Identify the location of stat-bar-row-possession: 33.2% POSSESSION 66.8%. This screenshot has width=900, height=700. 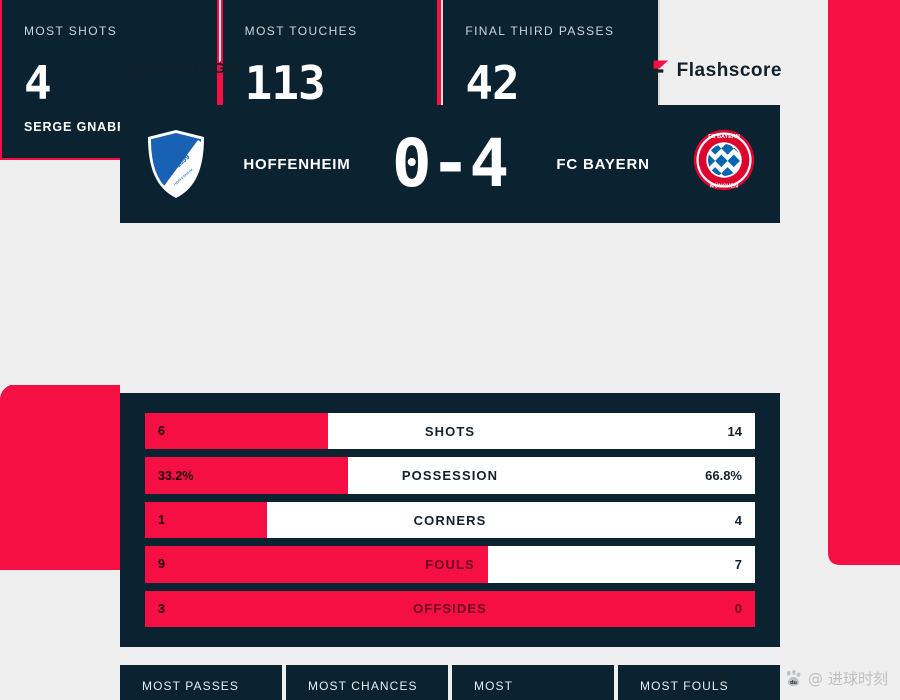
(450, 475).